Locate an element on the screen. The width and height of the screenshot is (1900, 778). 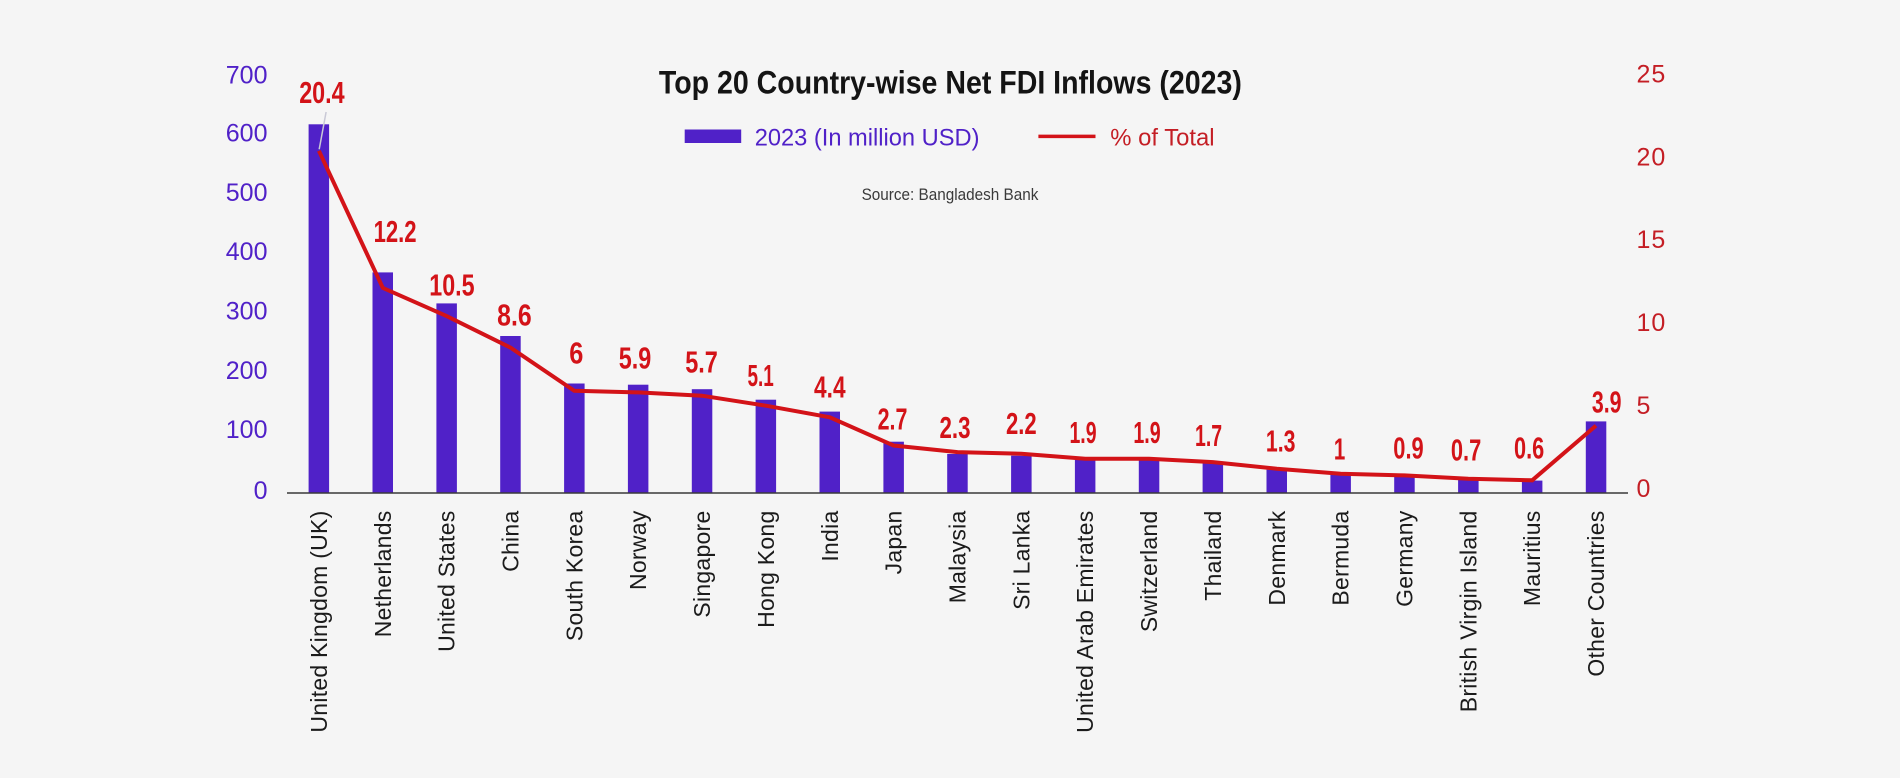
svg-text: 700 is located at coordinates (247, 76).